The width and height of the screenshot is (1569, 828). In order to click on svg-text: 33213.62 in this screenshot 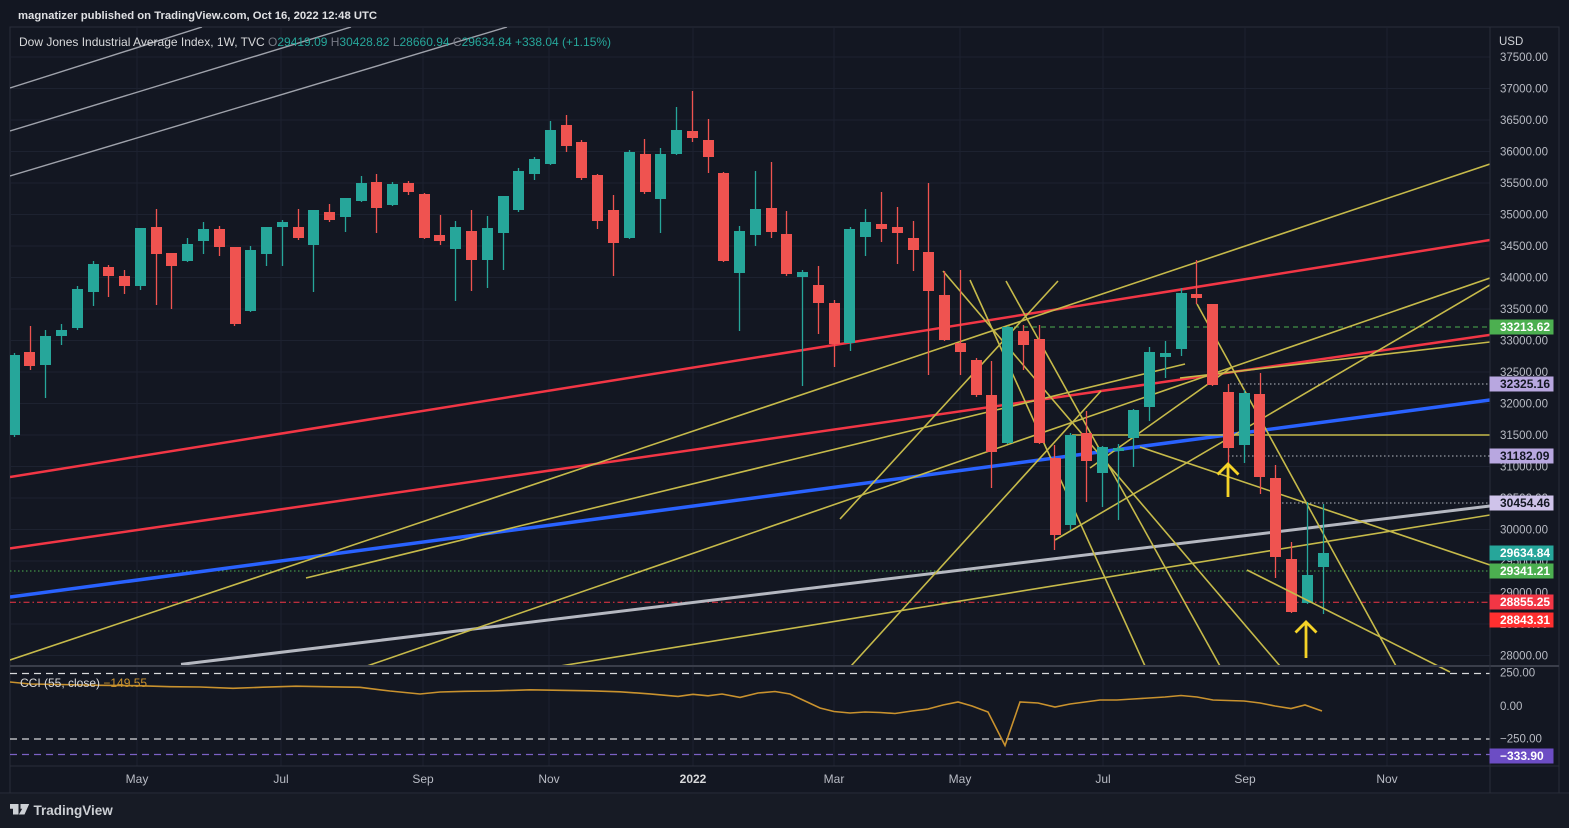, I will do `click(1525, 327)`.